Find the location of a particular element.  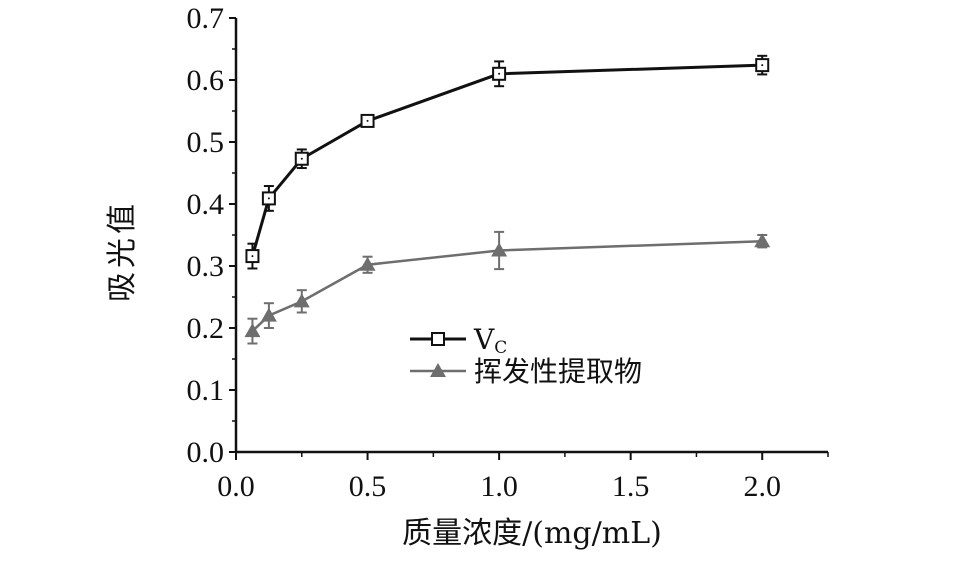

y-axis-title: 吸光值 is located at coordinates (122, 251).